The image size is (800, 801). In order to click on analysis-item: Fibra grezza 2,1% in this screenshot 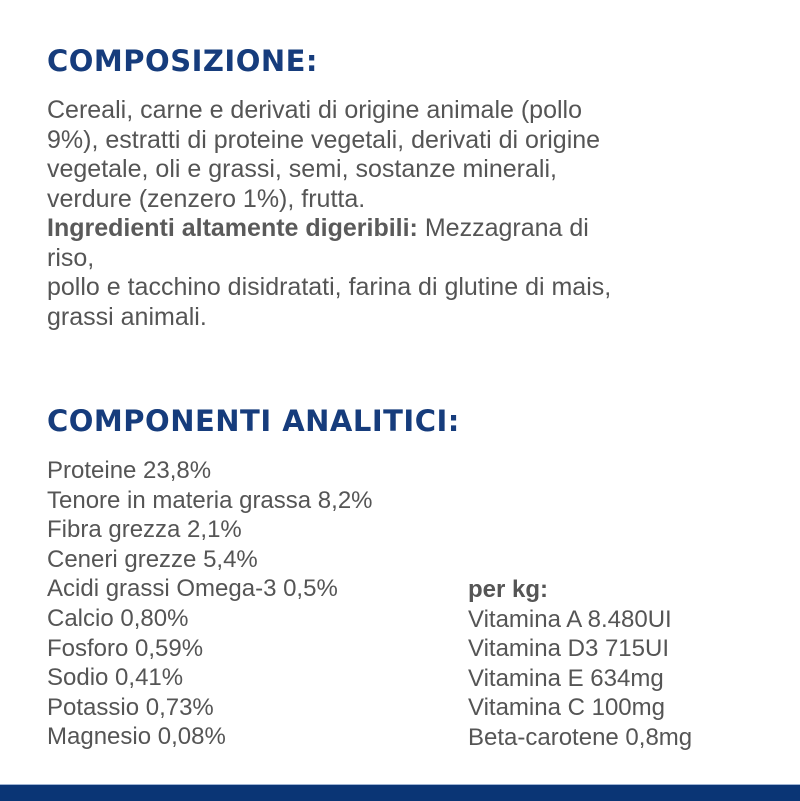, I will do `click(144, 530)`.